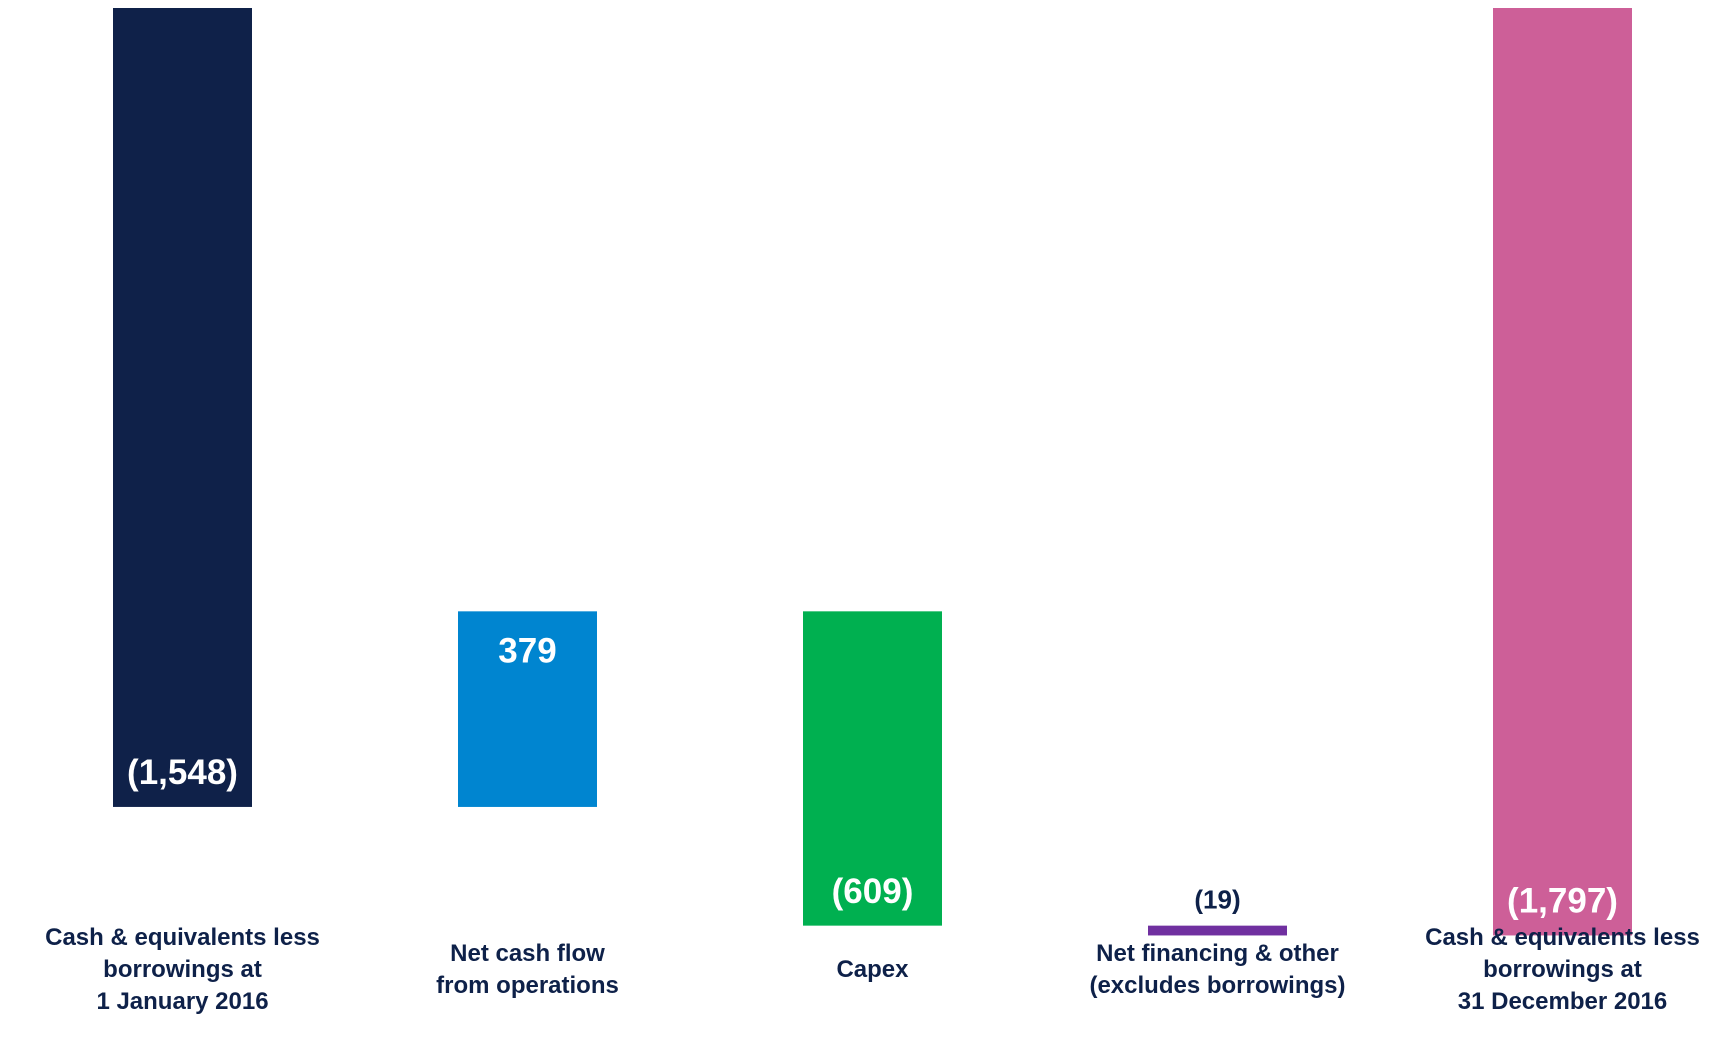 This screenshot has height=1038, width=1728. I want to click on category-label: Net cash flow from operations, so click(527, 969).